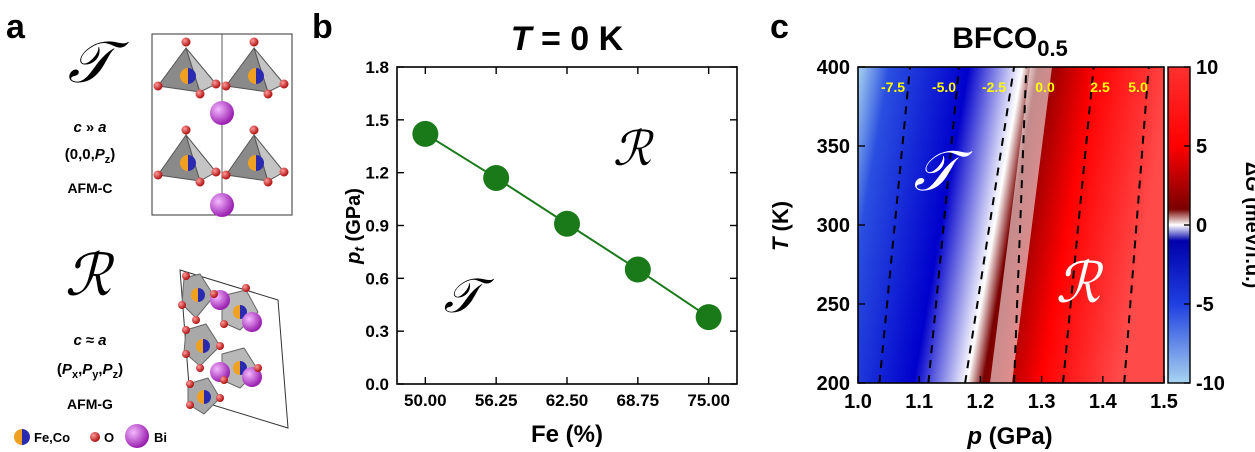 This screenshot has height=452, width=1255. Describe the element at coordinates (1014, 87) in the screenshot. I see `contour-labels: -7.5 -5.0 -2.5 0.0 2.5 5.0` at that location.